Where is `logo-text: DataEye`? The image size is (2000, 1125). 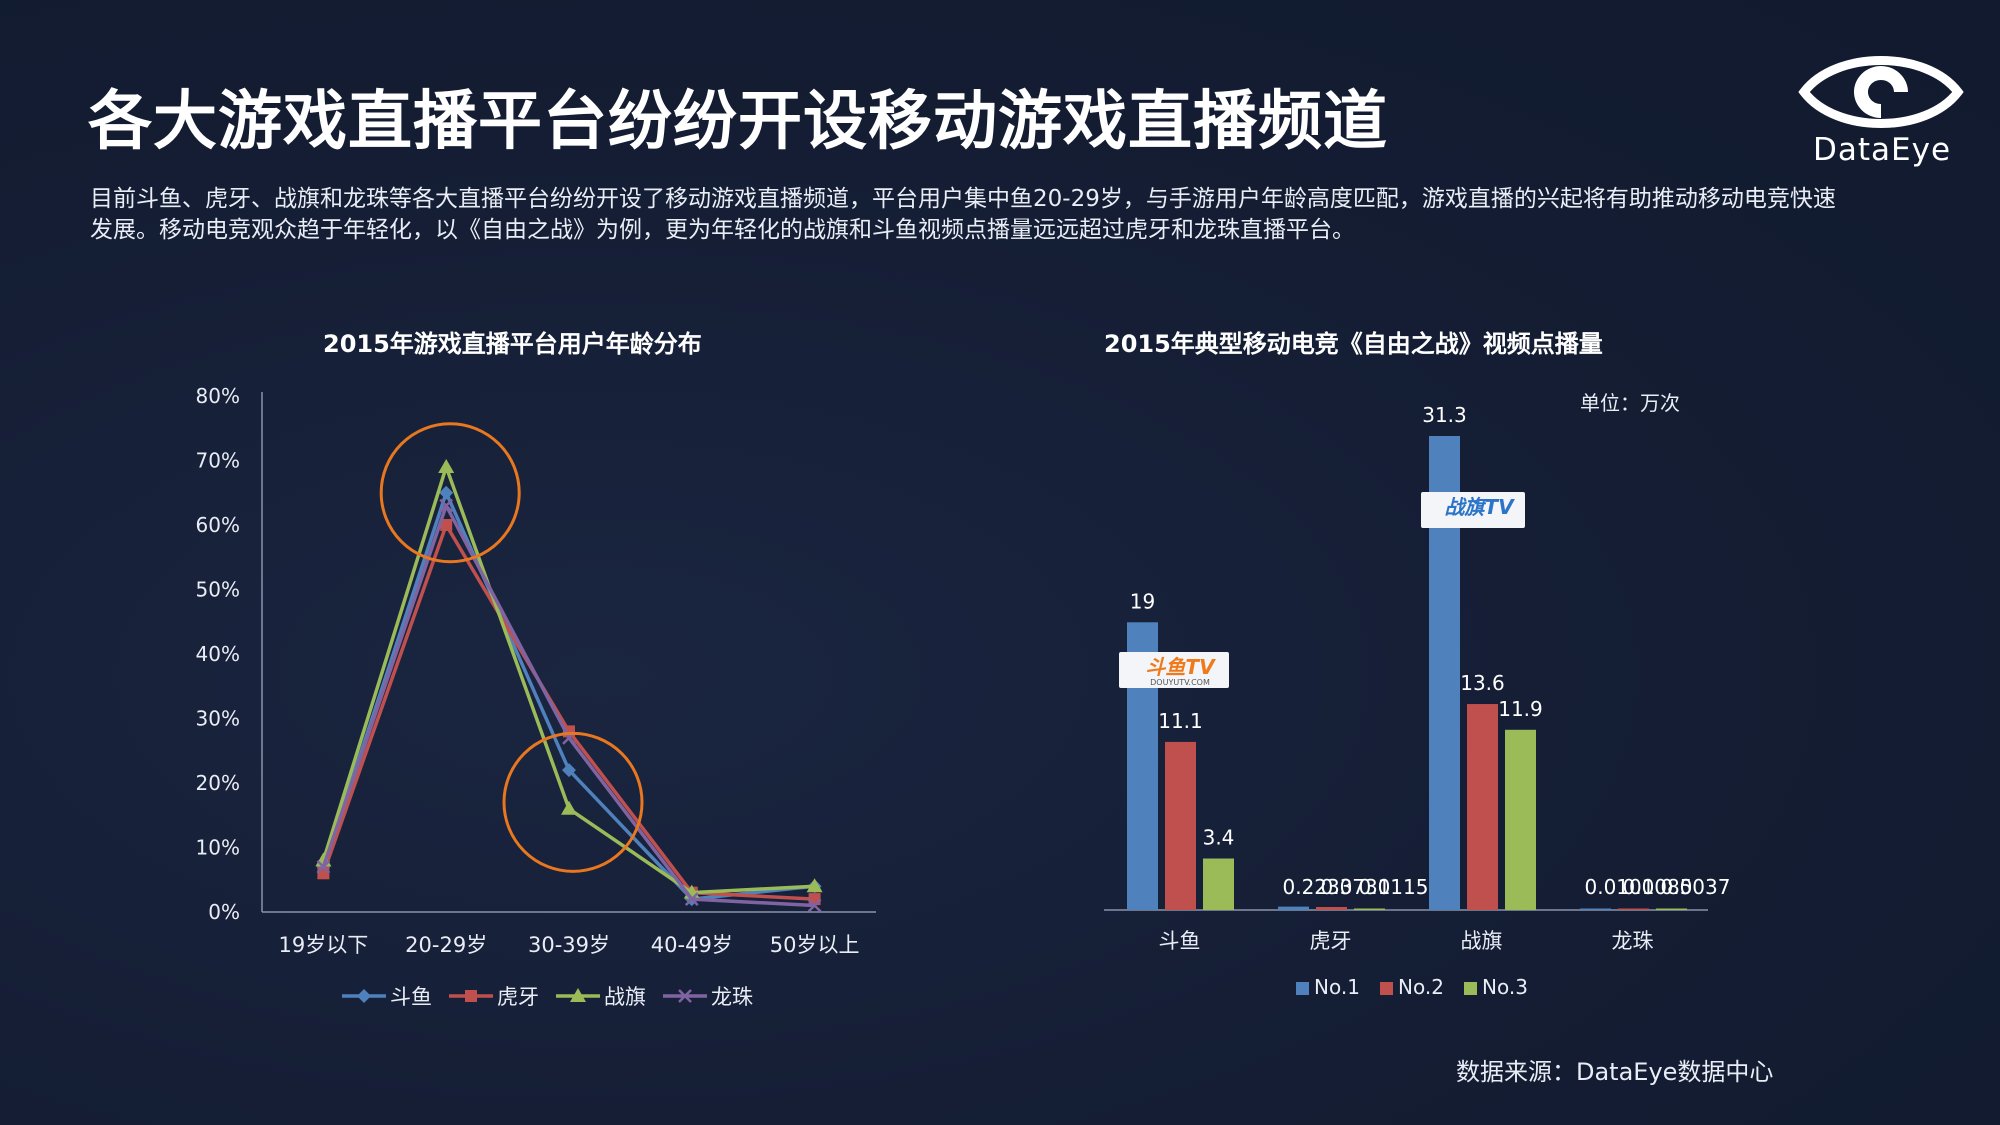
logo-text: DataEye is located at coordinates (1882, 150).